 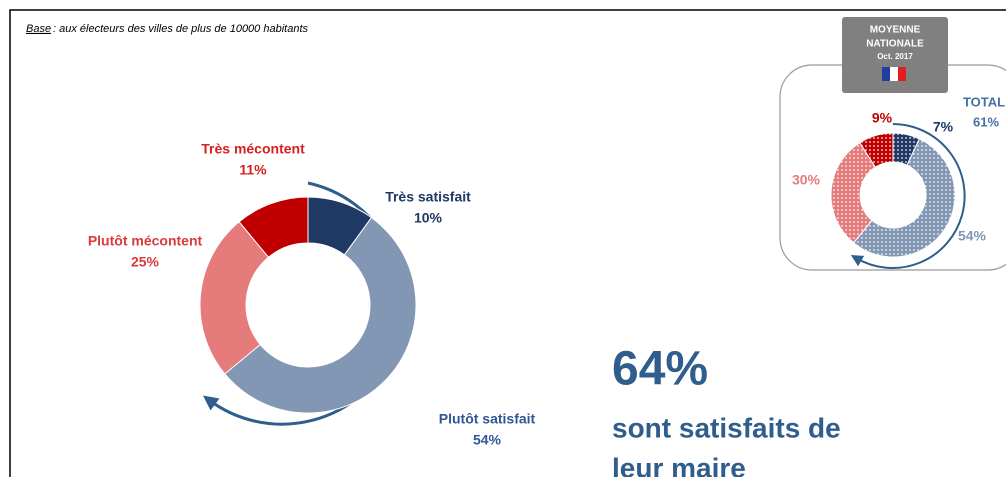 What do you see at coordinates (943, 127) in the screenshot?
I see `slice-value: 7%` at bounding box center [943, 127].